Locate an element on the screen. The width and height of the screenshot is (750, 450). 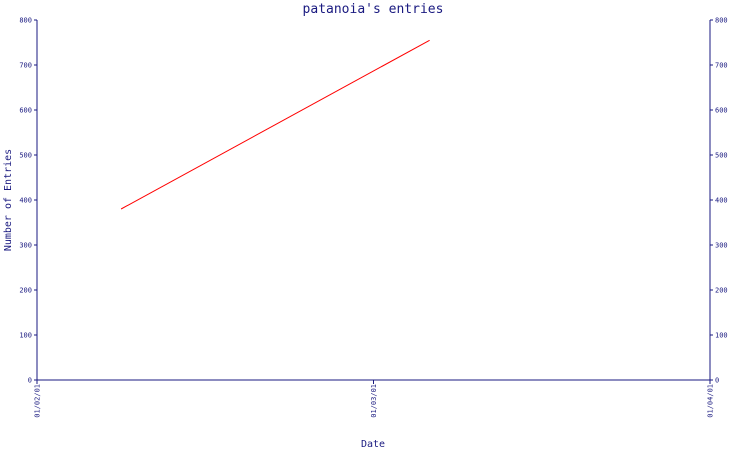
y-ticks-left: 0 100 200 300 400 500 600 700 800 is located at coordinates (28, 201).